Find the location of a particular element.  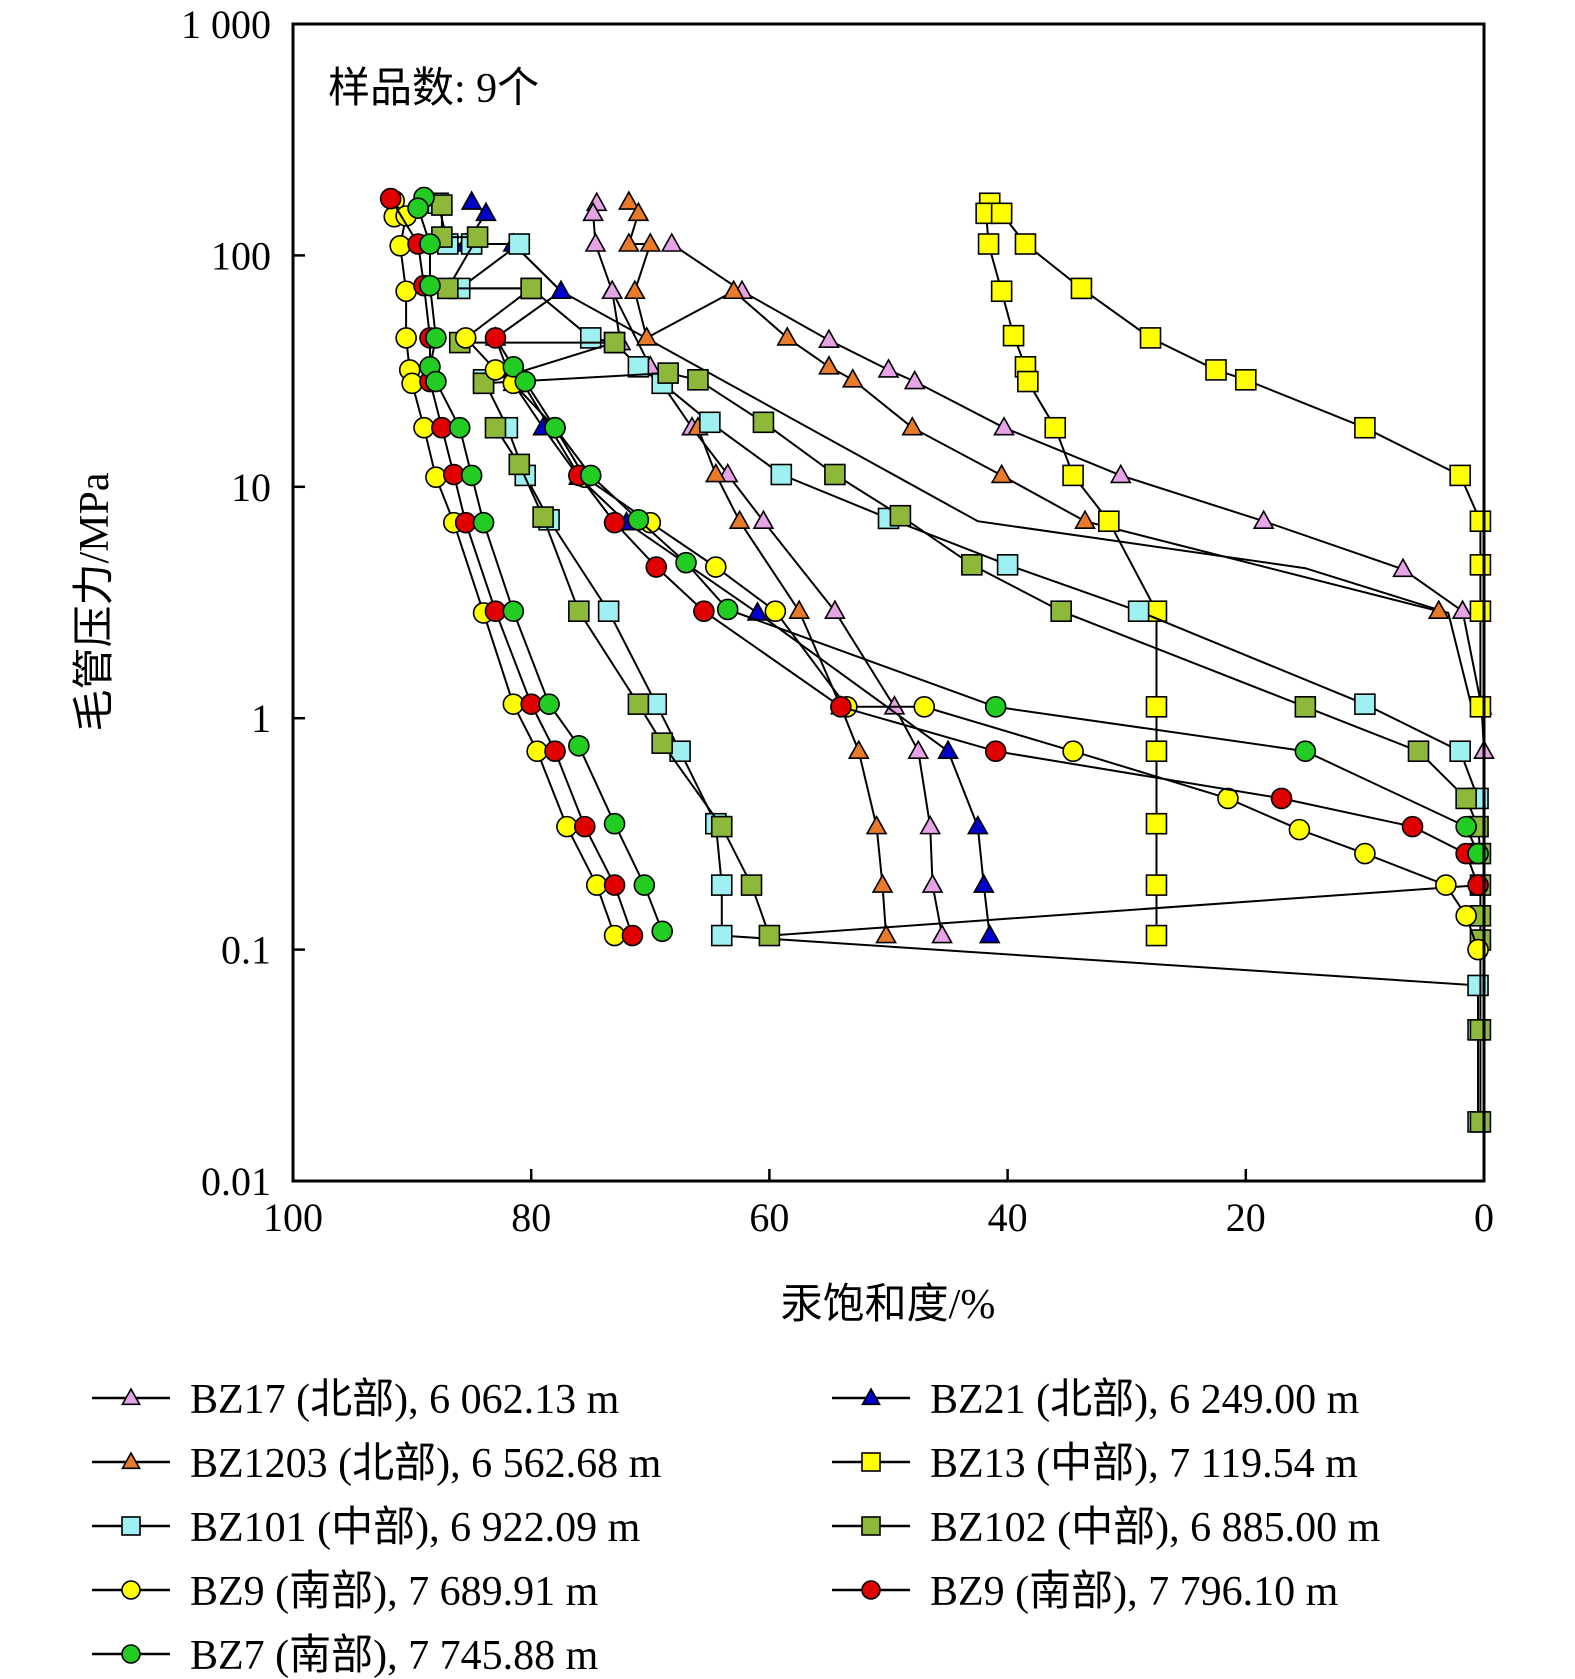

legend-entry: BZ9 (南部), 7 689.91 m is located at coordinates (345, 1592).